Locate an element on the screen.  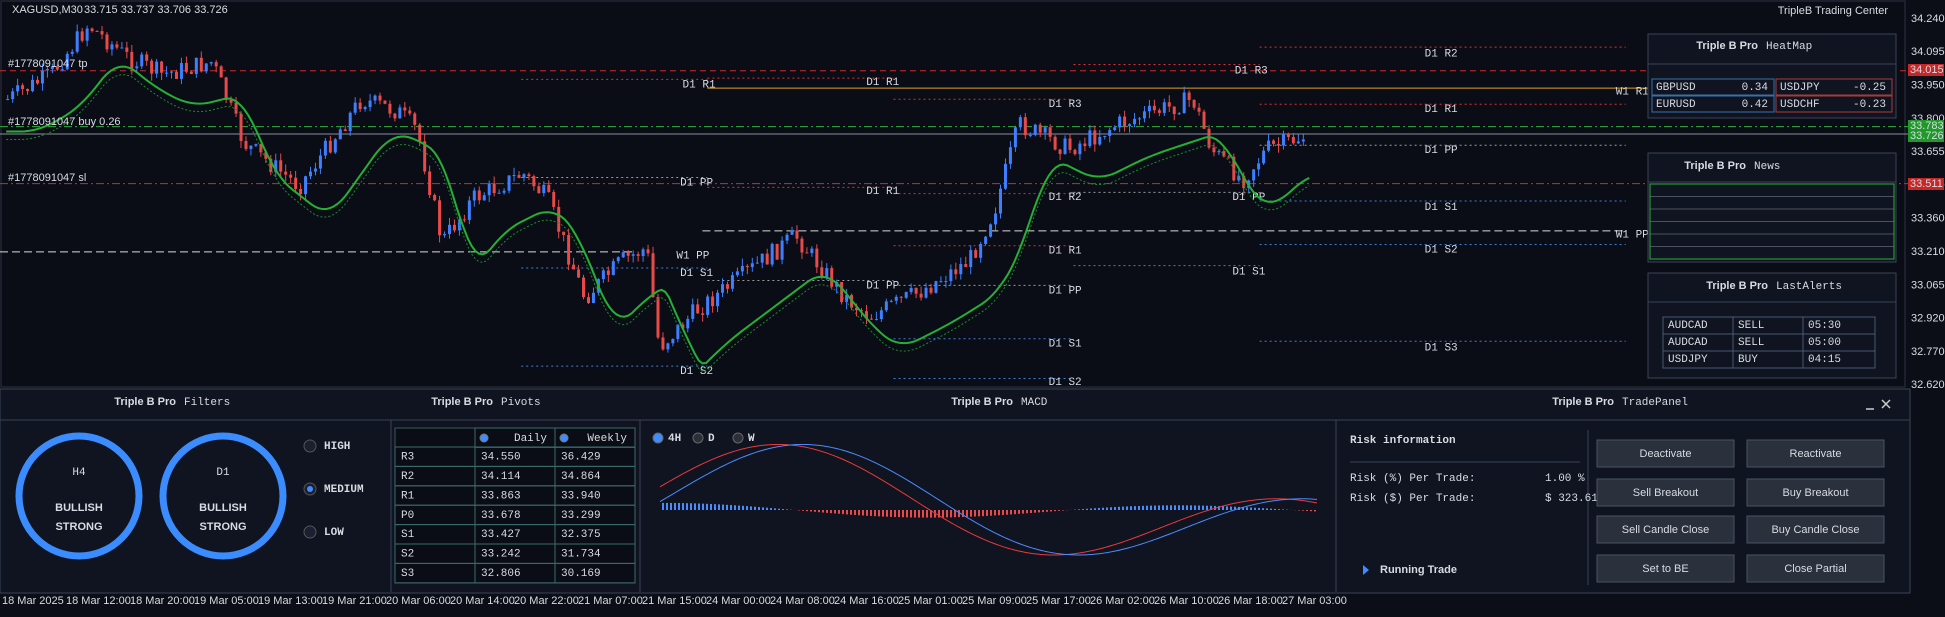
button-label: Close Partial is located at coordinates (1815, 569).